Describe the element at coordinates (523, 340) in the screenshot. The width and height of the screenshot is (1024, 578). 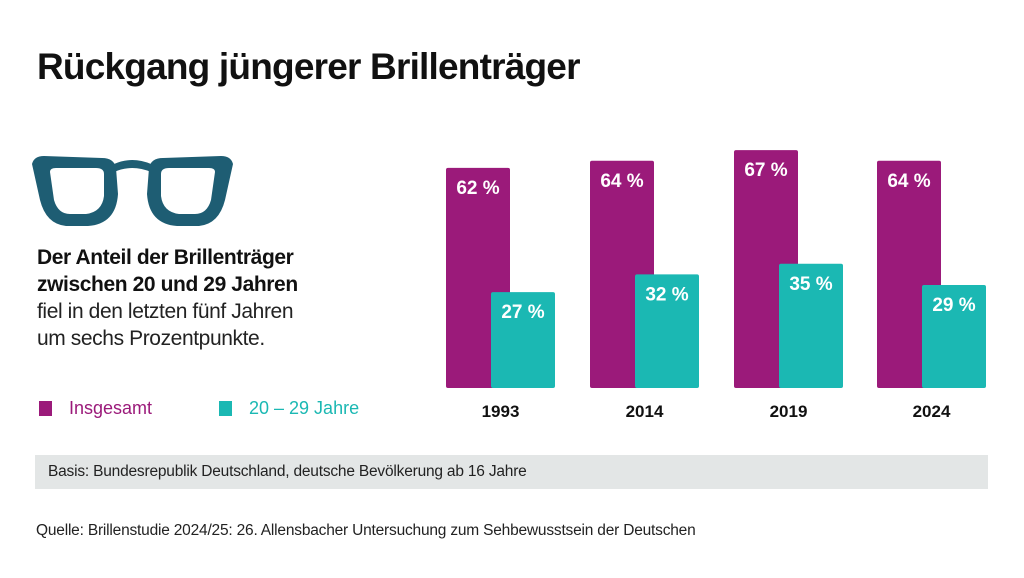
I see `bar-20-29-1993` at that location.